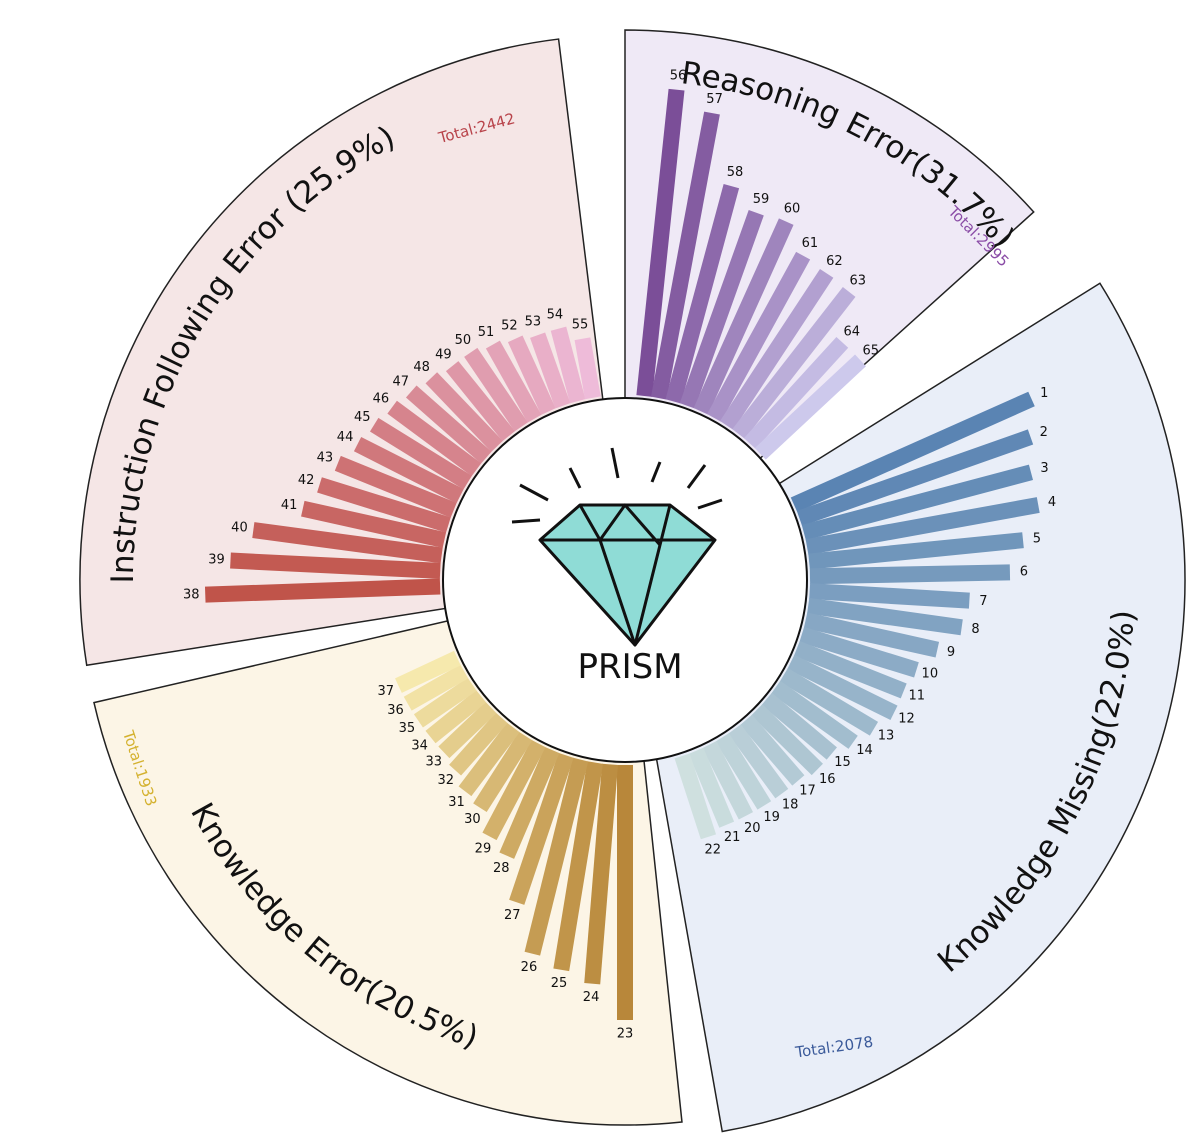  I want to click on bar-label: 62, so click(834, 261).